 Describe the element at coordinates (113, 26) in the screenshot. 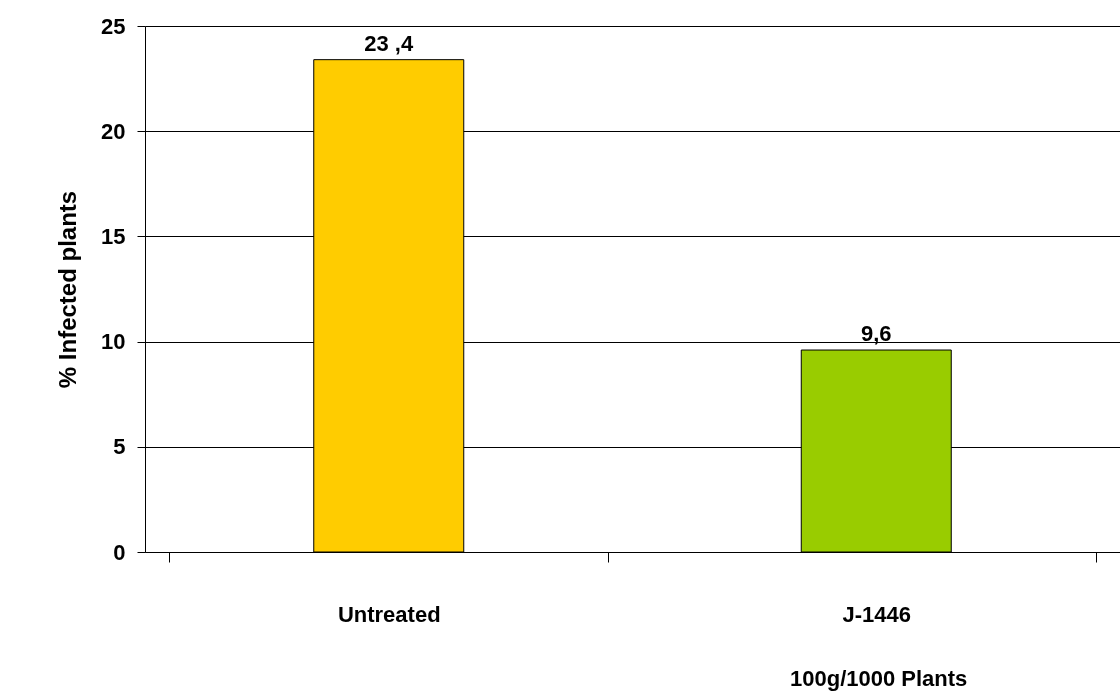

I see `y-tick-label: 25` at that location.